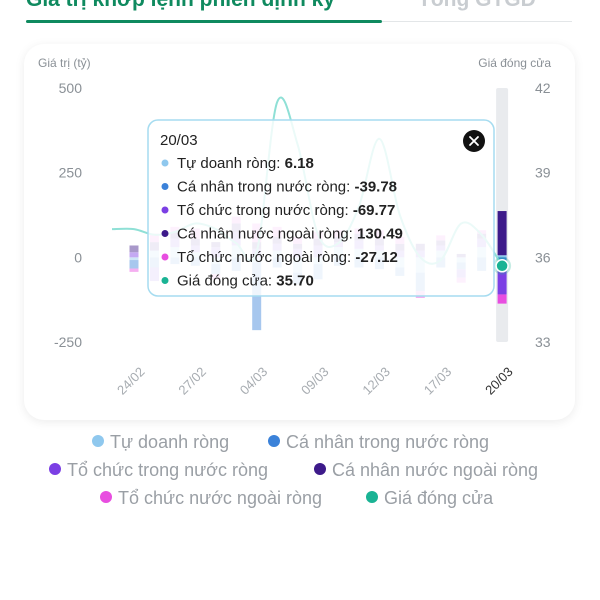 This screenshot has width=600, height=600. Describe the element at coordinates (231, 163) in the screenshot. I see `tooltip-row-label: Tự doanh ròng:` at that location.